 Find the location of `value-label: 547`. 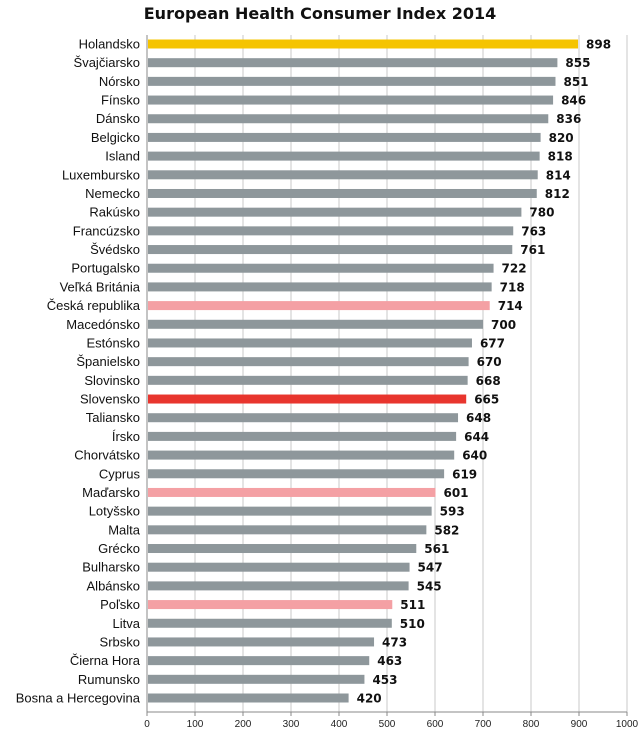

value-label: 547 is located at coordinates (430, 568).